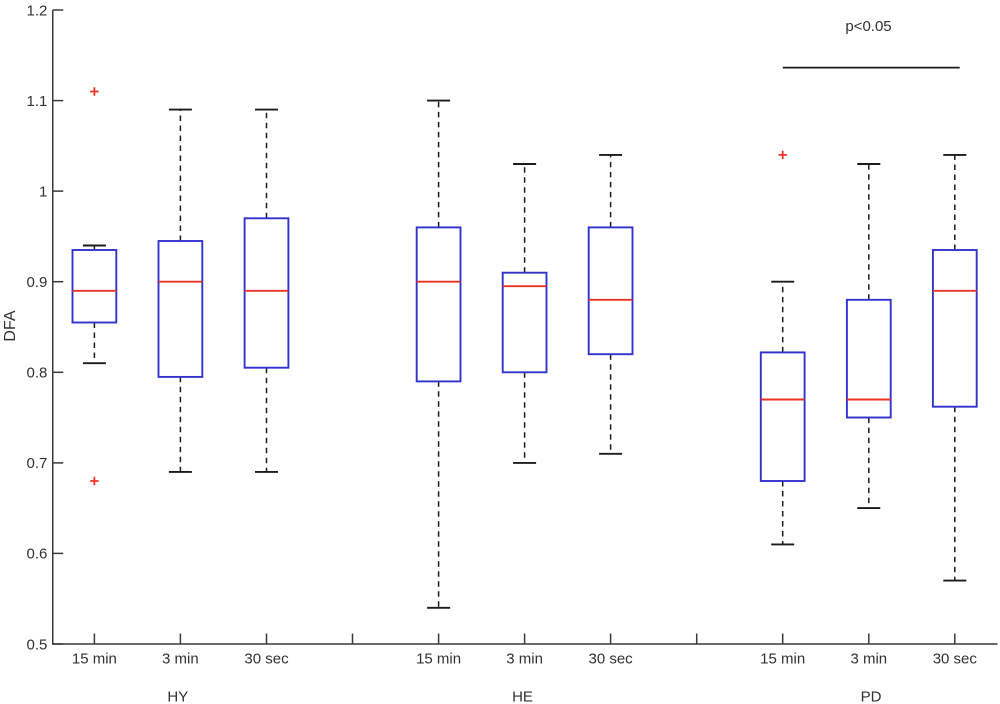 This screenshot has width=1000, height=704. What do you see at coordinates (37, 554) in the screenshot?
I see `svg-text: 0.6` at bounding box center [37, 554].